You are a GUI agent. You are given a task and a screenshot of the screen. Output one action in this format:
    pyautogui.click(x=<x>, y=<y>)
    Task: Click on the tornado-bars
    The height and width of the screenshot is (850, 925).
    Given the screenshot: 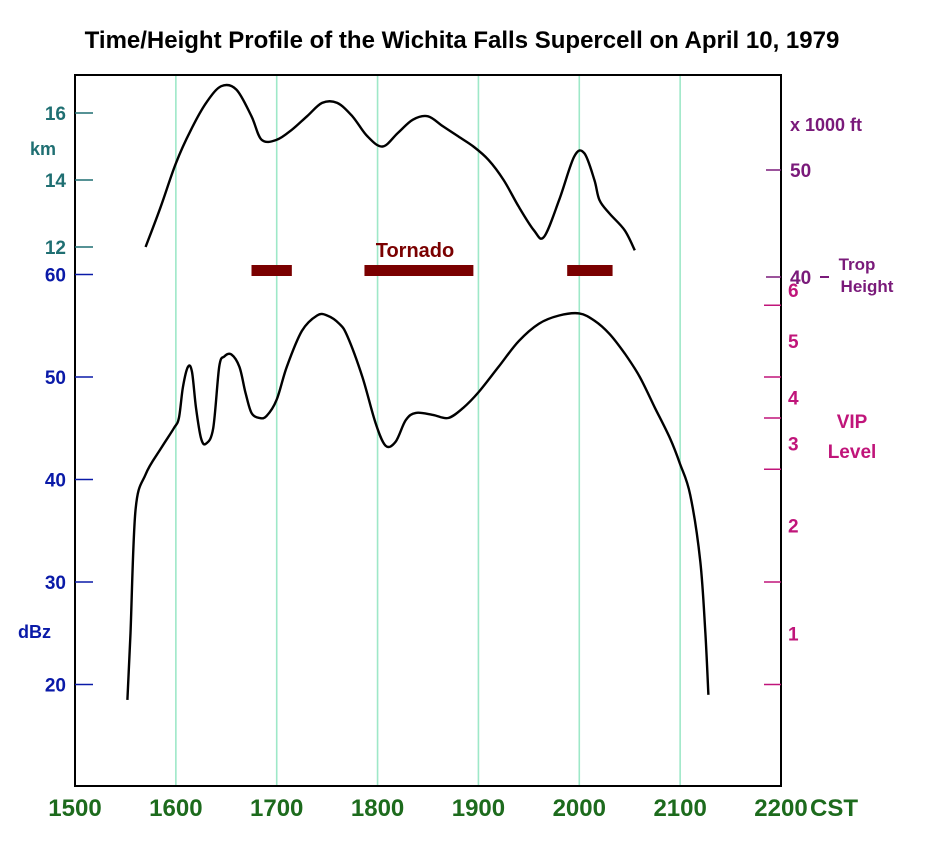 What is the action you would take?
    pyautogui.click(x=432, y=270)
    